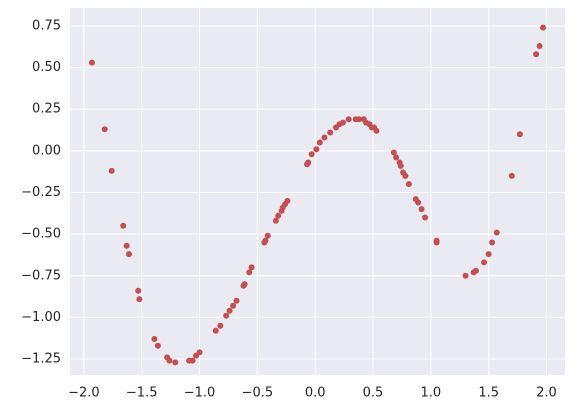  Describe the element at coordinates (41, 192) in the screenshot. I see `y-tick-label: −0.25` at that location.